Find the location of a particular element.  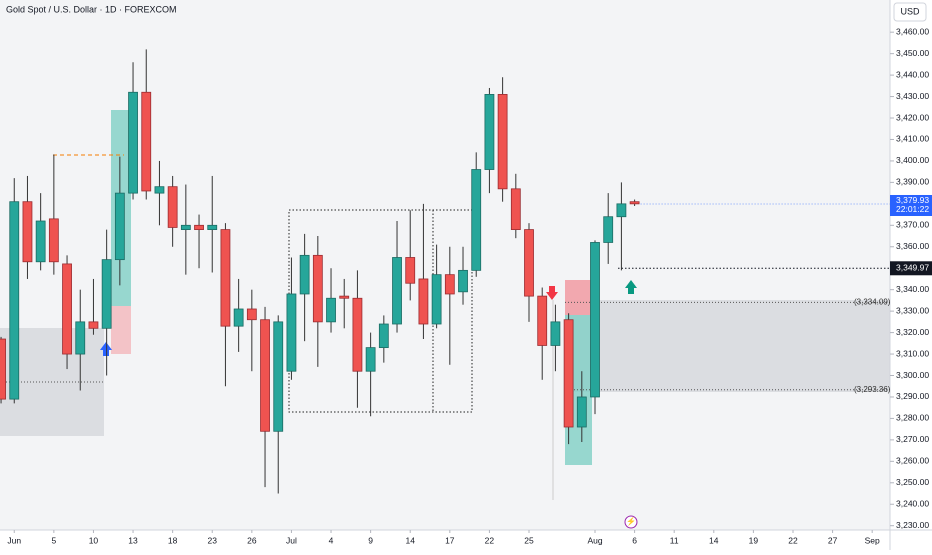

y-tick-label: 3,300.00 is located at coordinates (912, 375).